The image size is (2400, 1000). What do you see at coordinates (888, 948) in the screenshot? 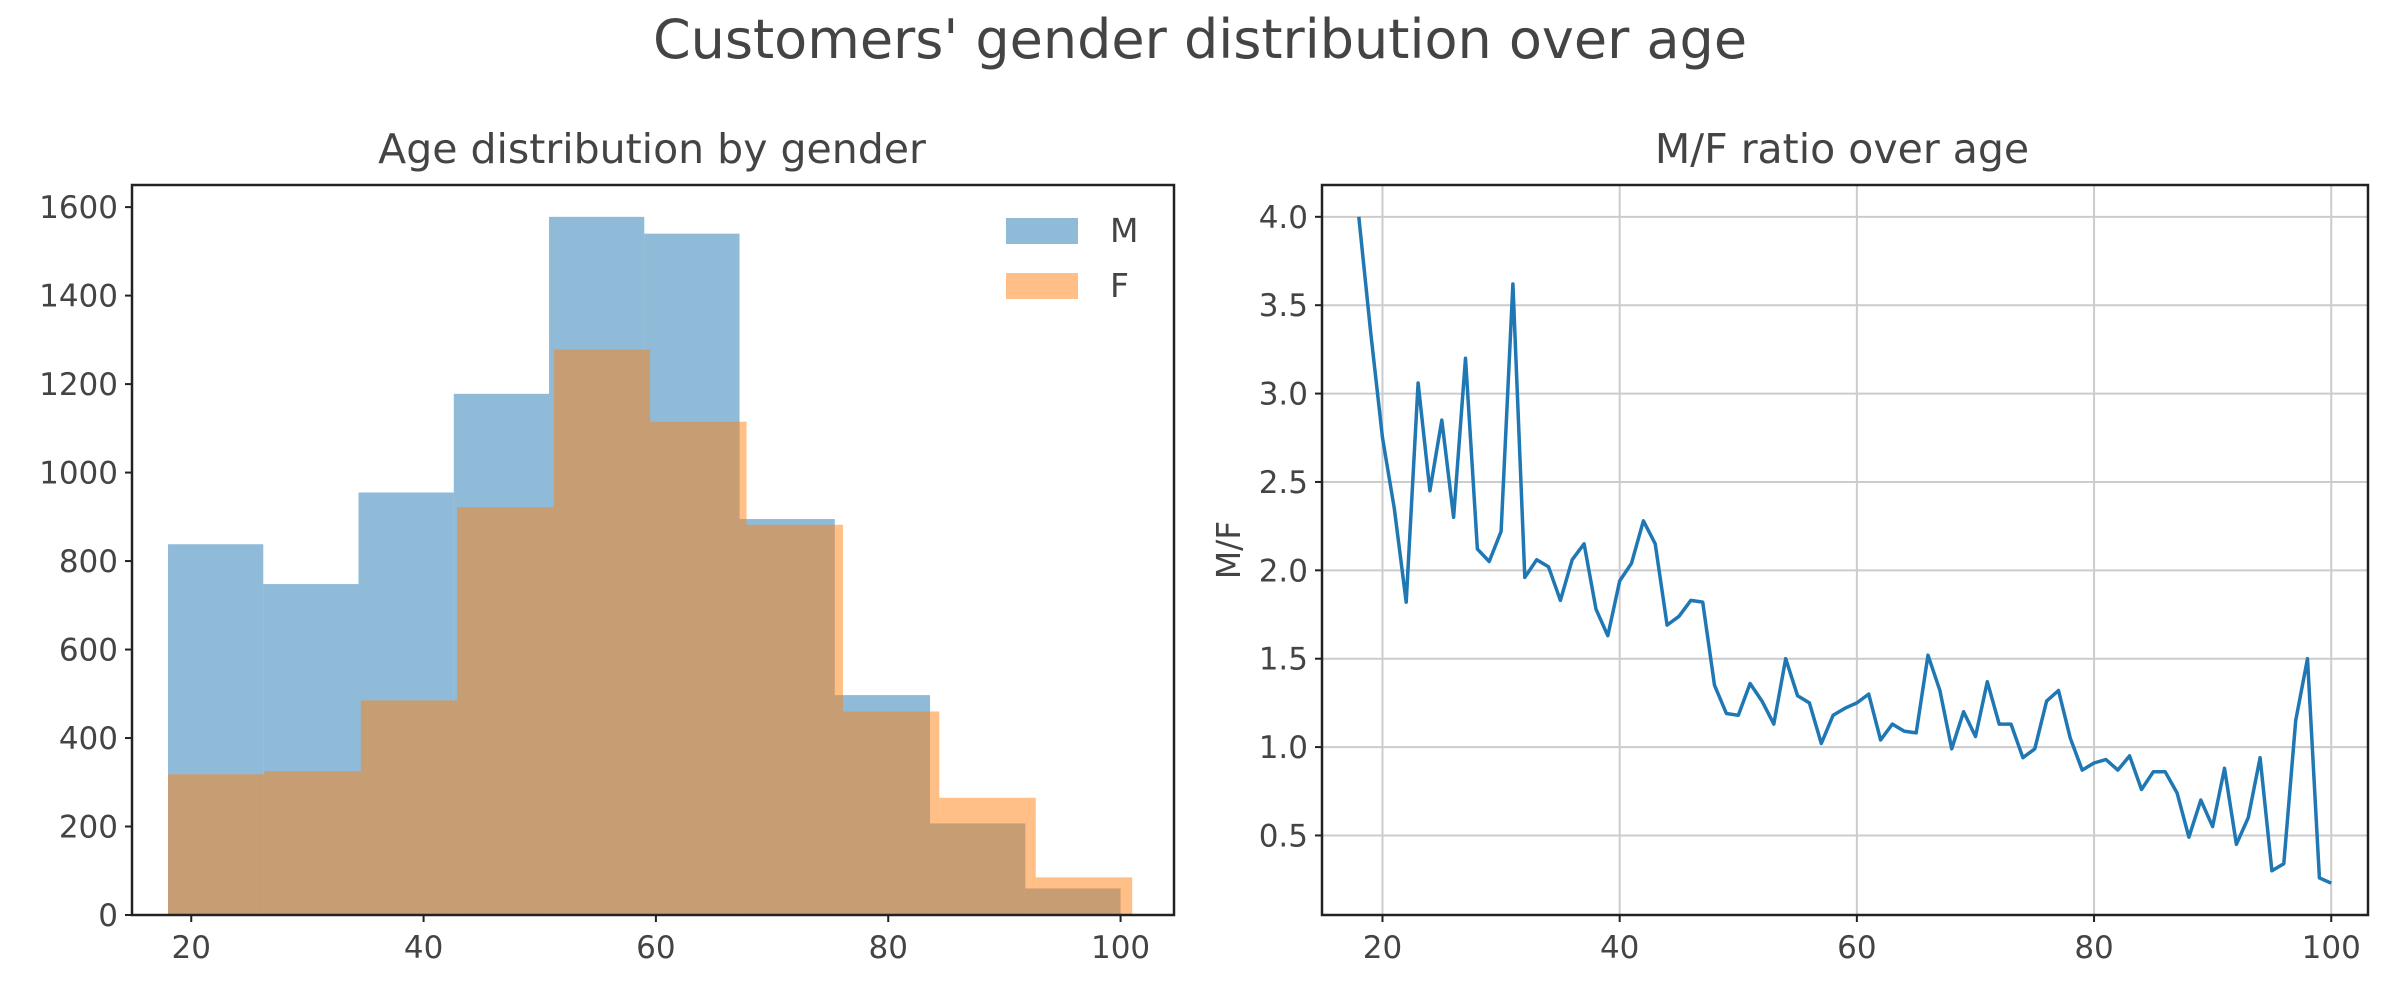
I see `hist-x-tick-label: 80` at bounding box center [888, 948].